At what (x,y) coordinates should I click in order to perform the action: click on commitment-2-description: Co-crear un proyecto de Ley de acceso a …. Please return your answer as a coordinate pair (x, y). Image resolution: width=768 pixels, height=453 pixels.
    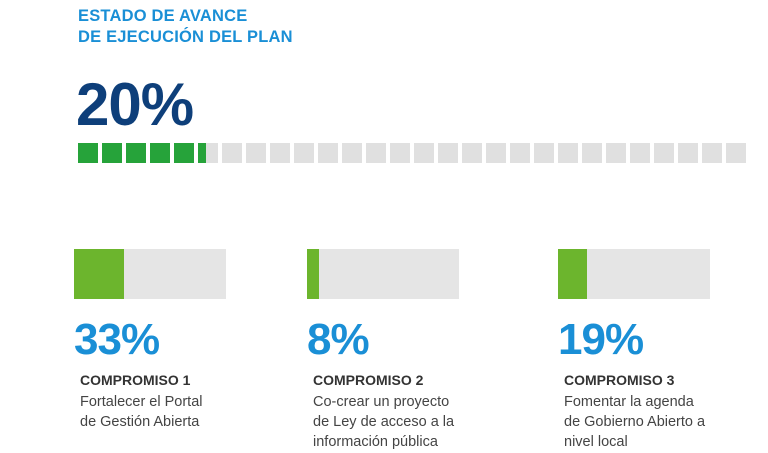
    Looking at the image, I should click on (415, 422).